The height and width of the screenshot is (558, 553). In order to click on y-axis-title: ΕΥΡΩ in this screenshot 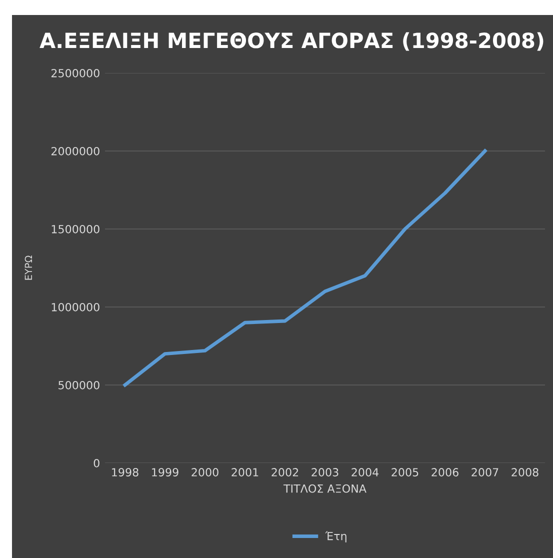, I will do `click(28, 268)`.